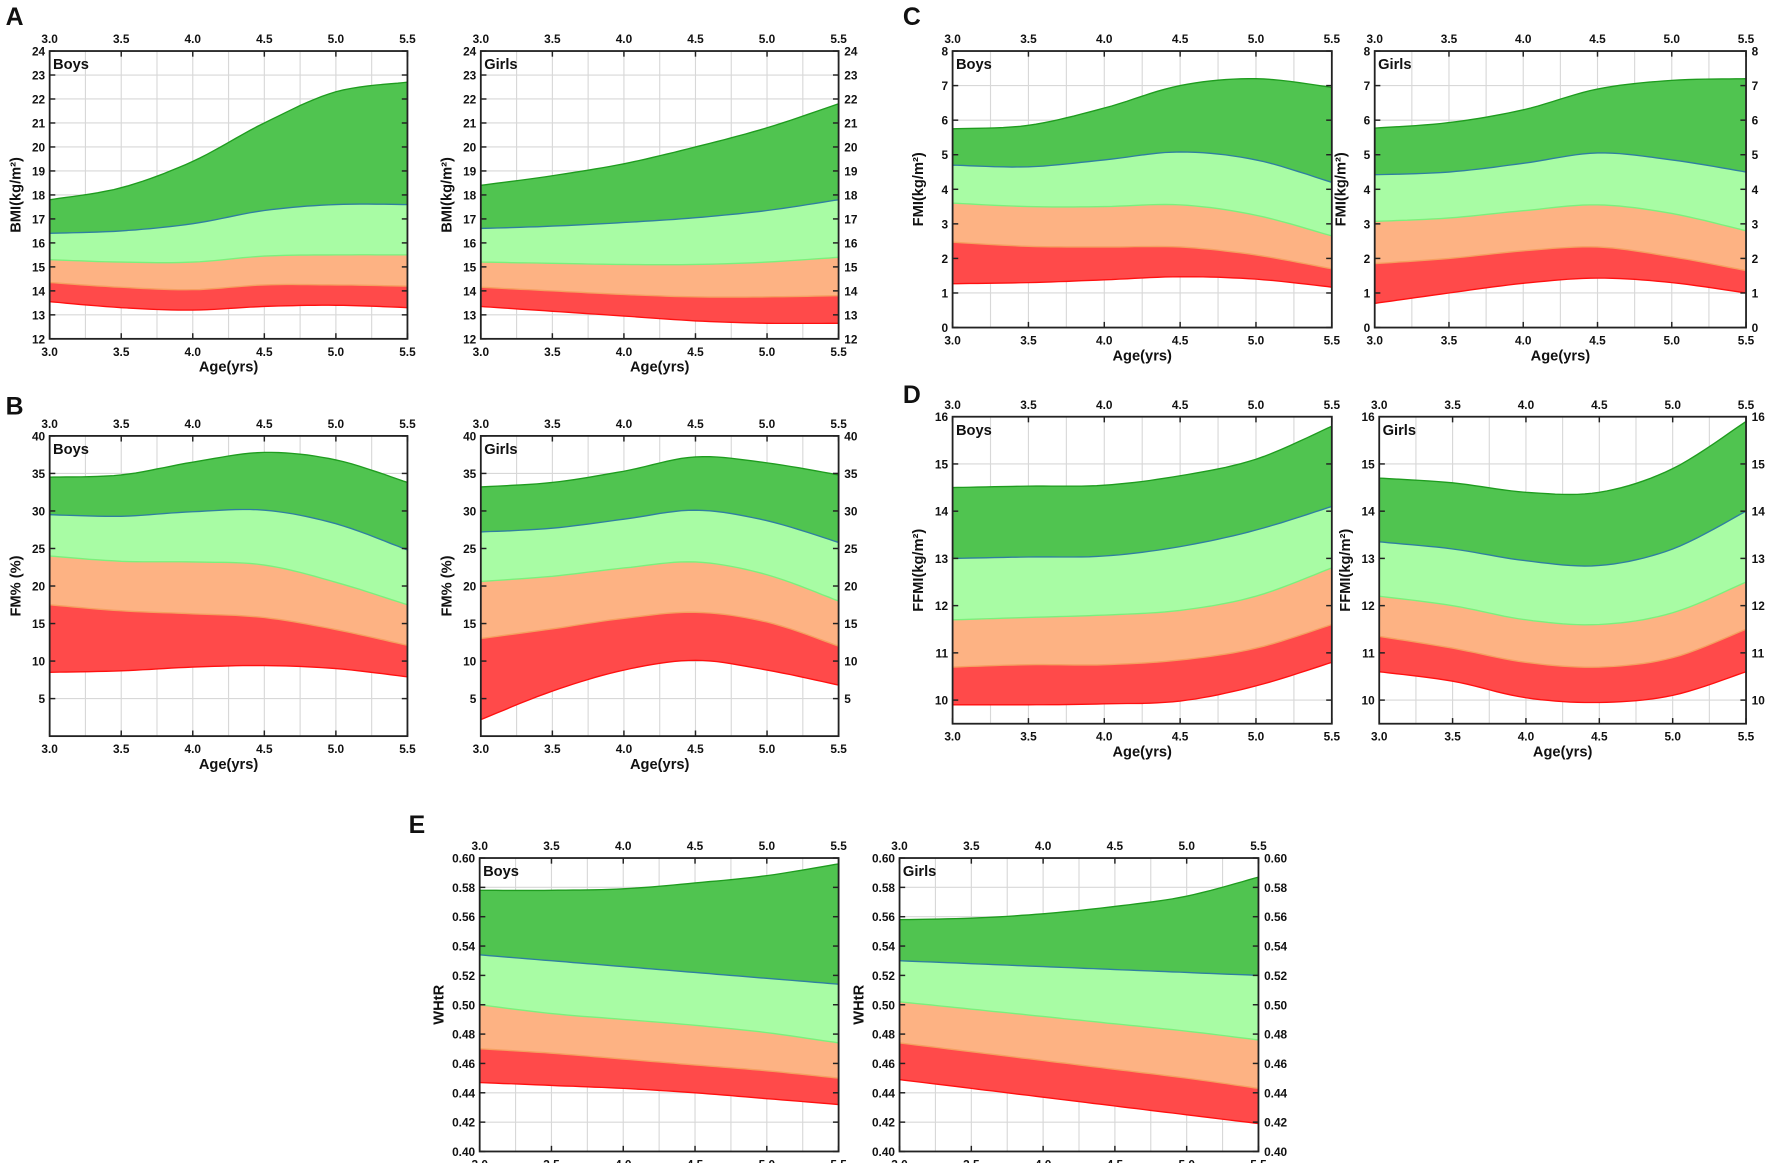 The image size is (1772, 1163). I want to click on y-tick-label: 14, so click(1369, 512).